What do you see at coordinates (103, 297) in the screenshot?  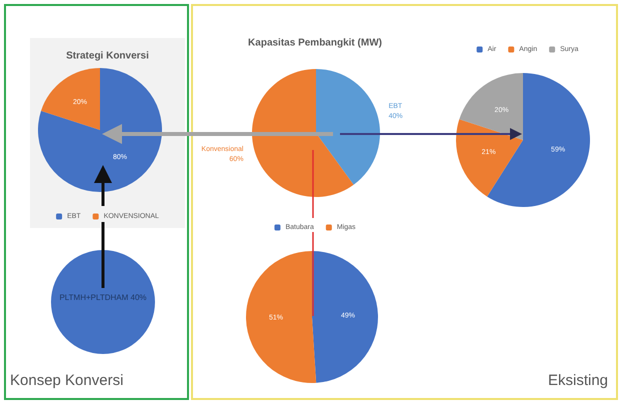 I see `text: PLTMH+PLTDHAM 40%` at bounding box center [103, 297].